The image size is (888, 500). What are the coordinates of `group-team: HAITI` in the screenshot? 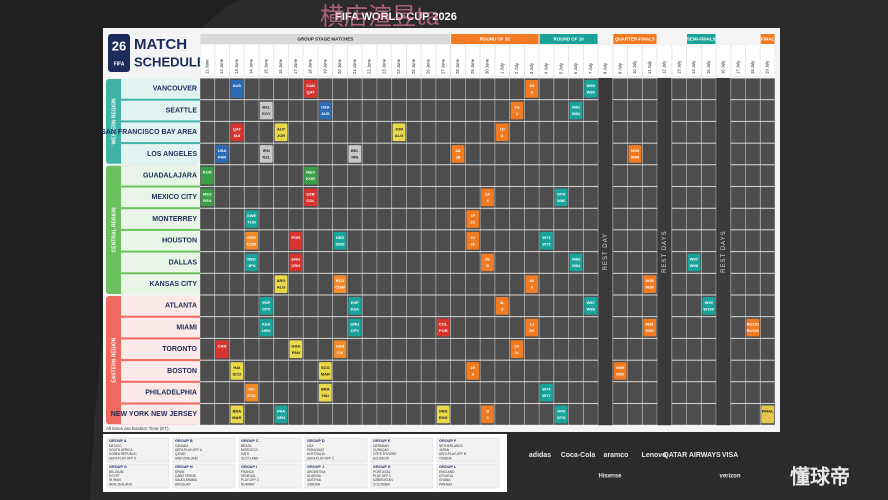 It's located at (245, 454).